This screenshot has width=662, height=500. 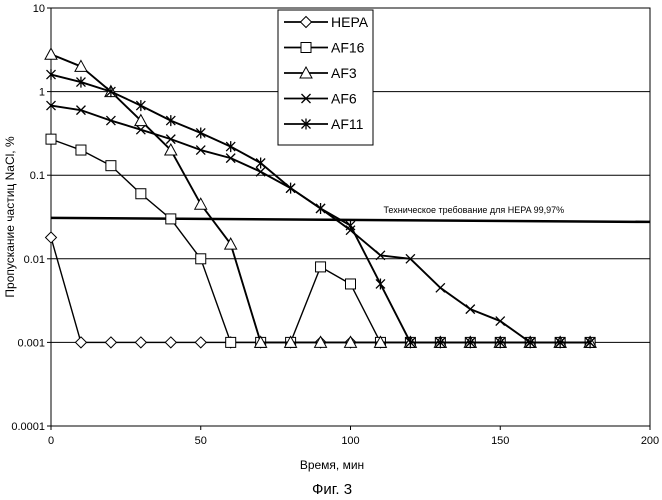 What do you see at coordinates (201, 441) in the screenshot?
I see `x-tick-label: 50` at bounding box center [201, 441].